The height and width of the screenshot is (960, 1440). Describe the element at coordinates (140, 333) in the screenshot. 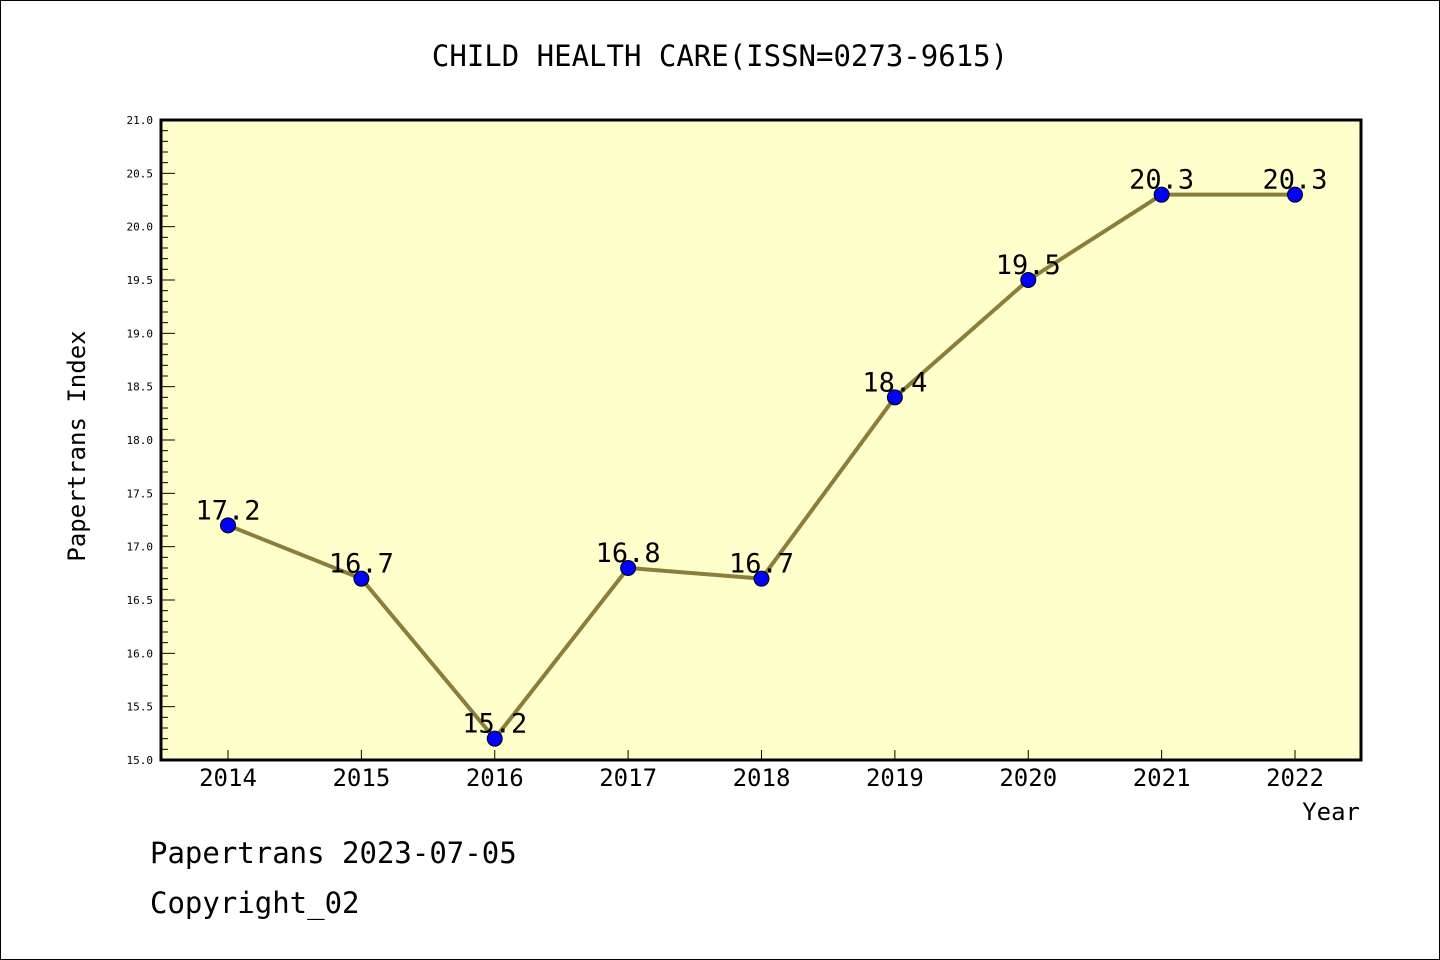

I see `y-tick-label: 19.0` at that location.